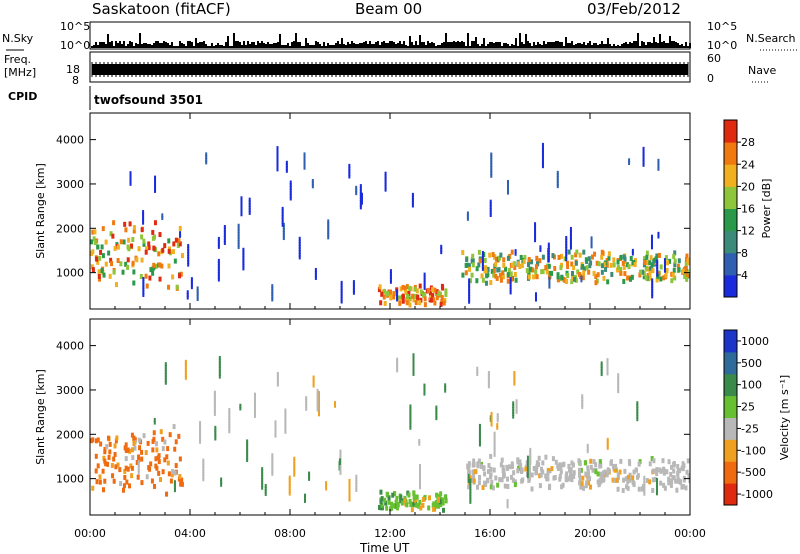  I want to click on y-tick-label: 2000, so click(70, 434).